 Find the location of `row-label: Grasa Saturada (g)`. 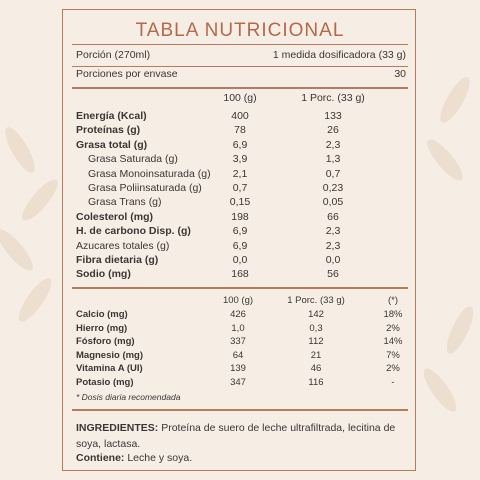

row-label: Grasa Saturada (g) is located at coordinates (133, 159).